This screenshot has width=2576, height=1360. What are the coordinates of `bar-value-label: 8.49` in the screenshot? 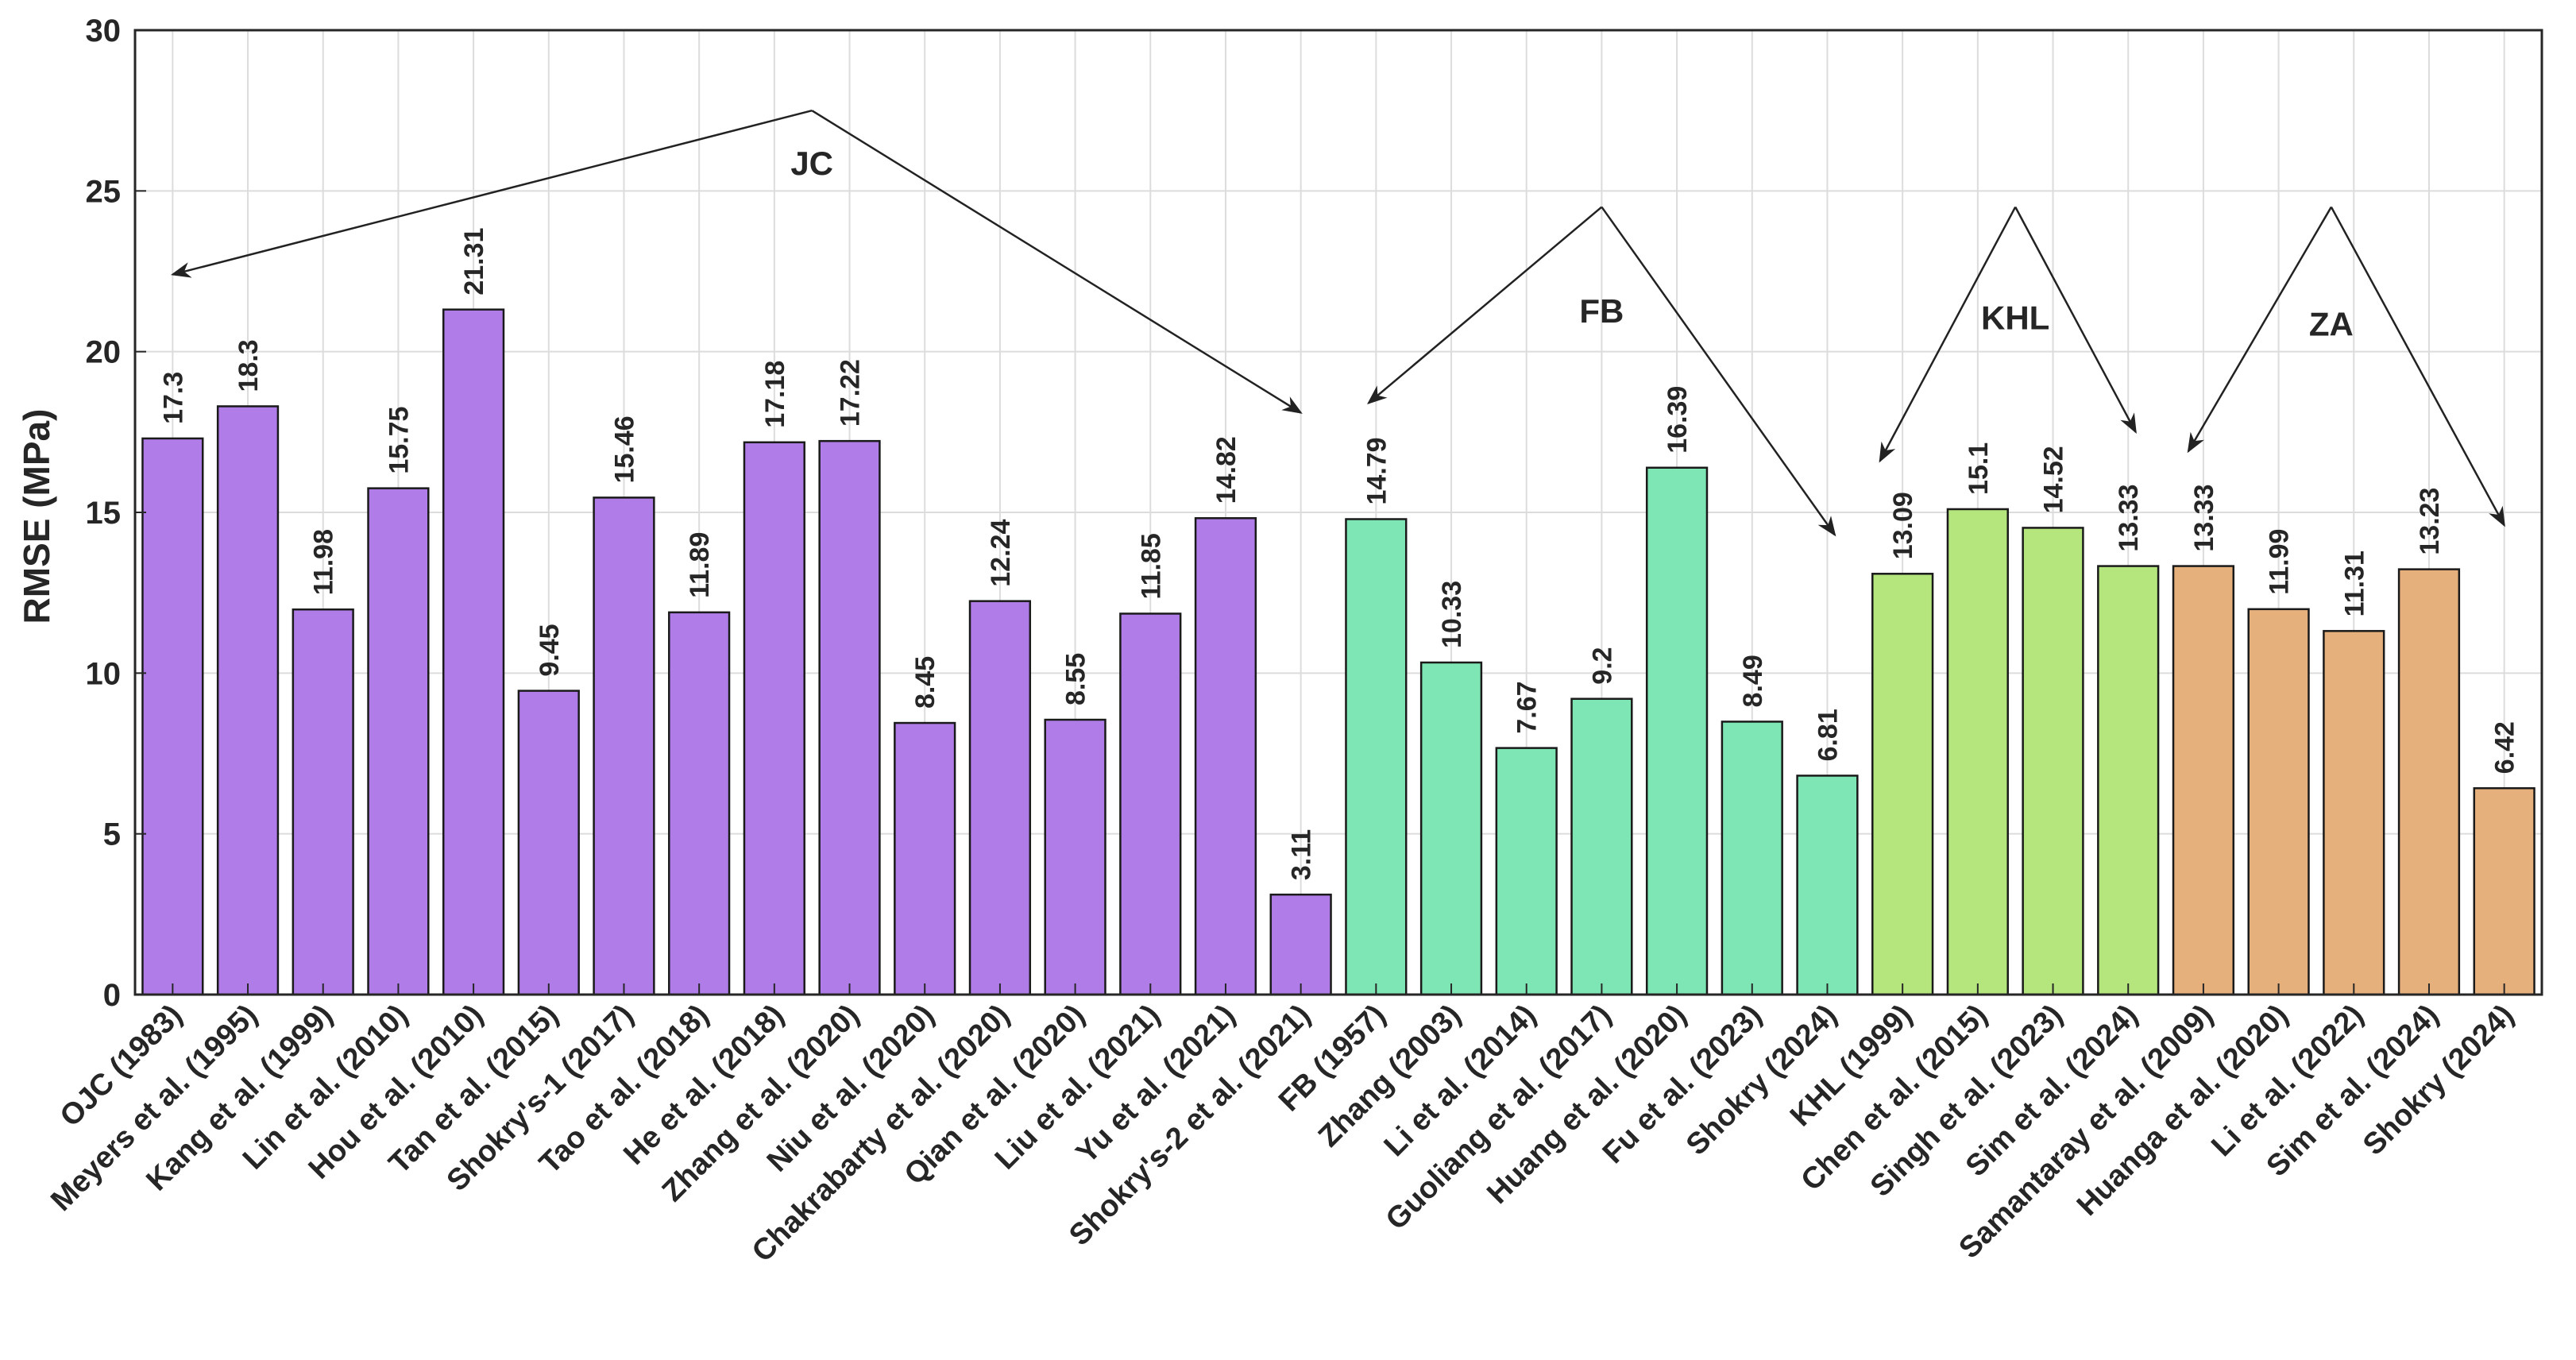 It's located at (1753, 681).